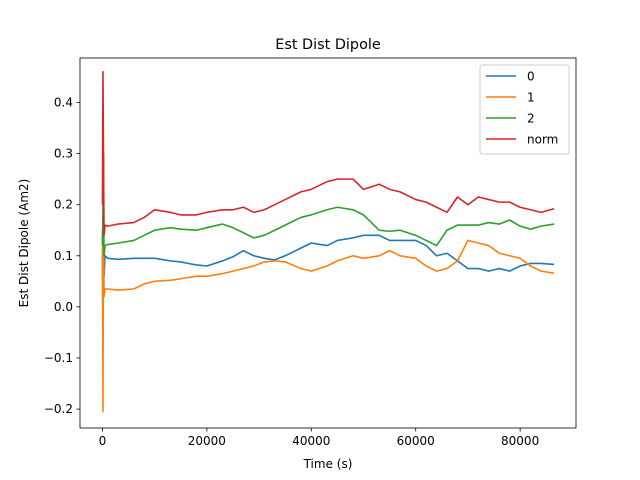 Image resolution: width=640 pixels, height=480 pixels. I want to click on y-tick-label: 0.4, so click(63, 102).